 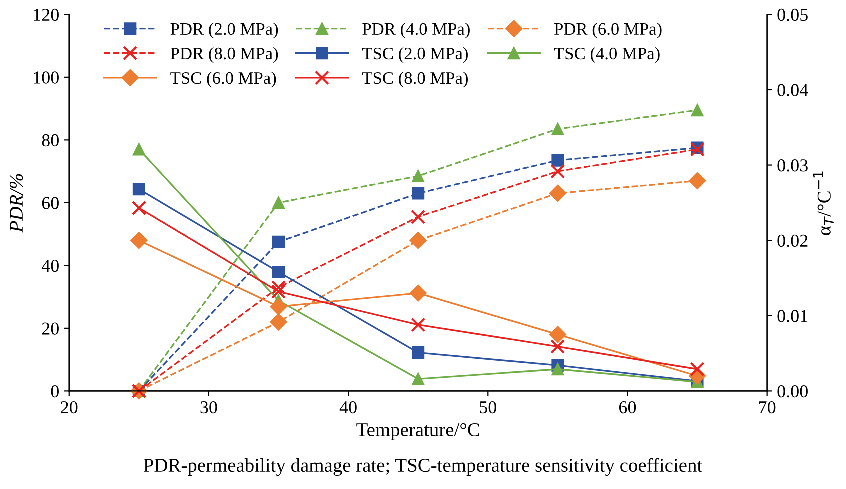 I want to click on y2-tick-label: 0.05, so click(x=793, y=15).